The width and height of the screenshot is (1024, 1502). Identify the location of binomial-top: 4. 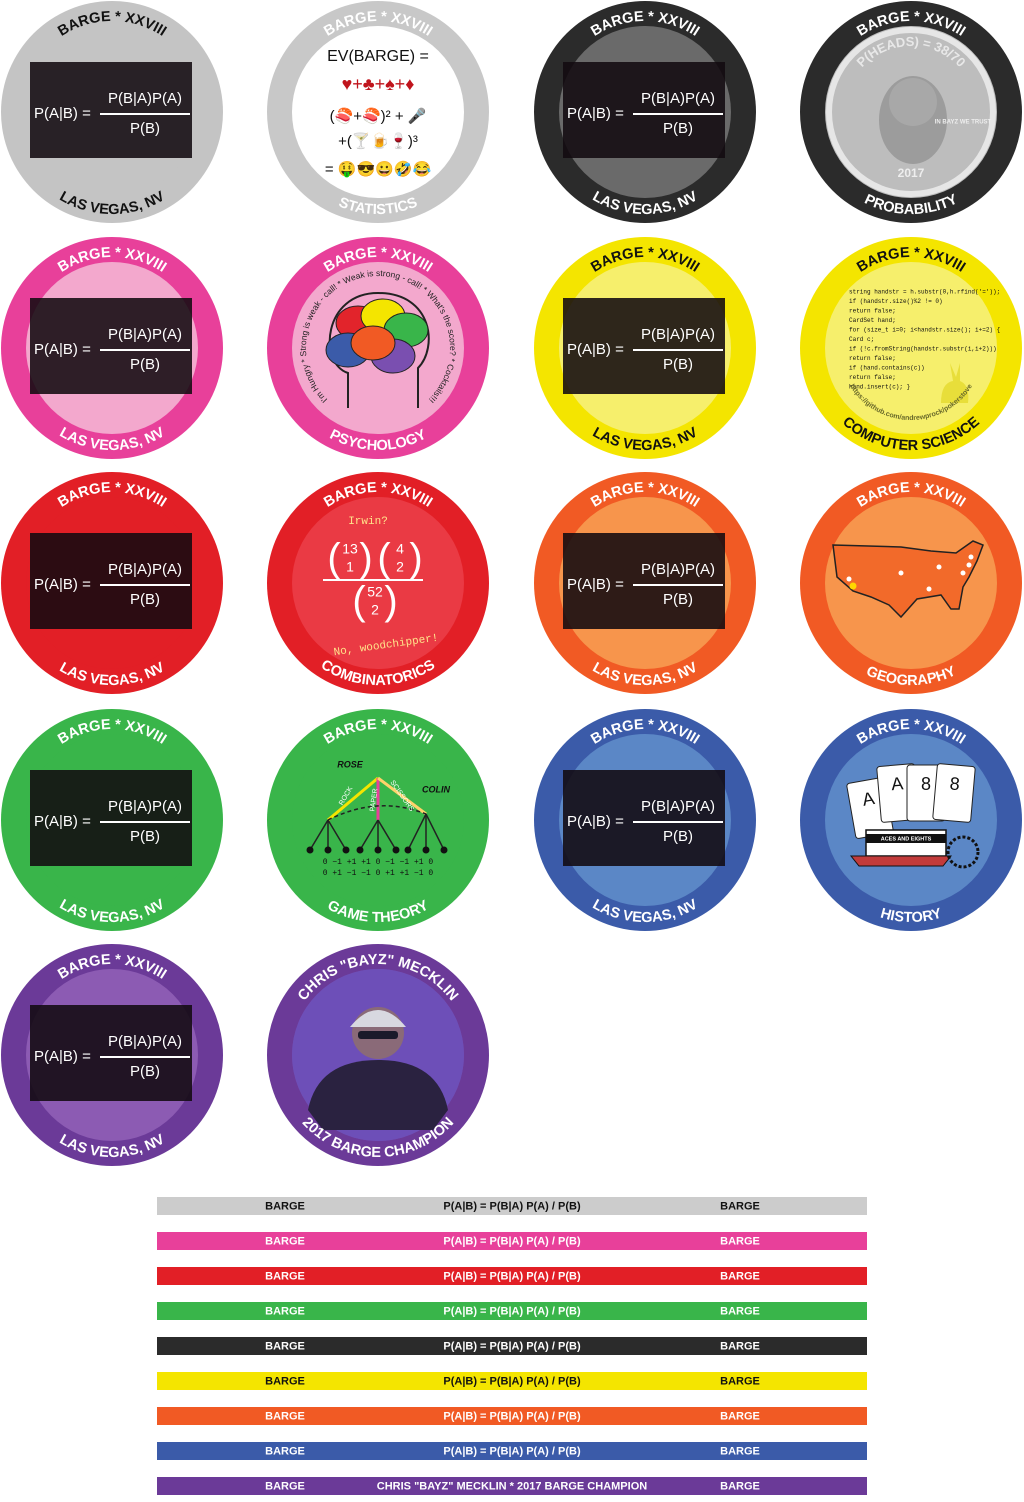
(400, 549).